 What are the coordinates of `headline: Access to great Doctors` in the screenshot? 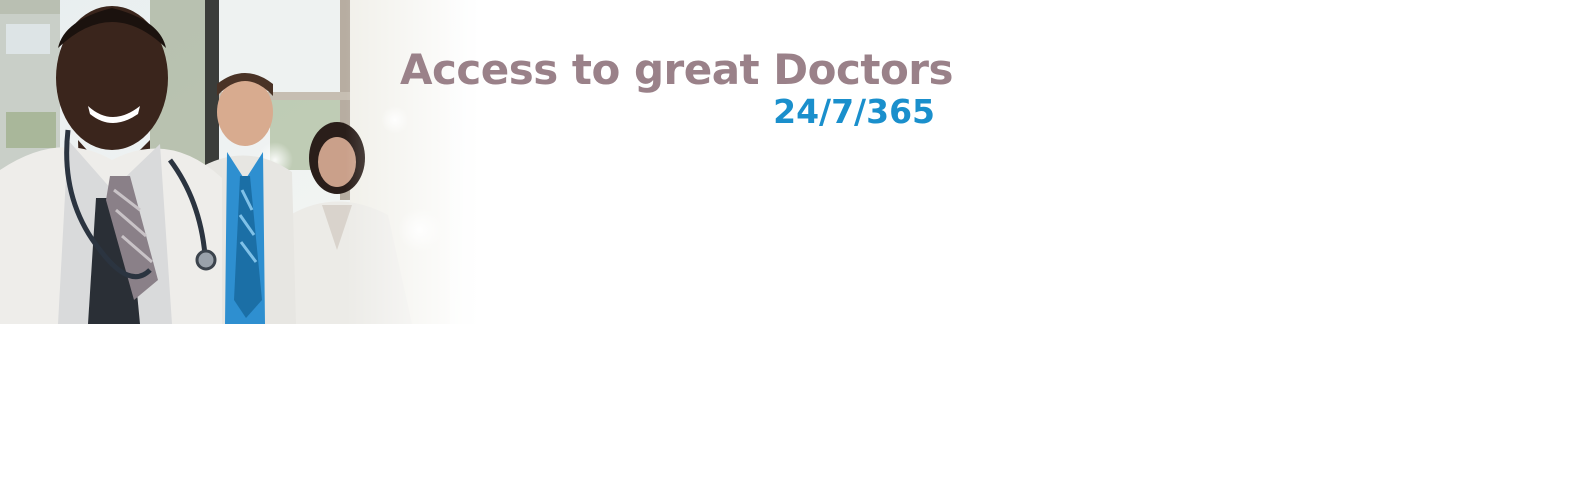 It's located at (677, 69).